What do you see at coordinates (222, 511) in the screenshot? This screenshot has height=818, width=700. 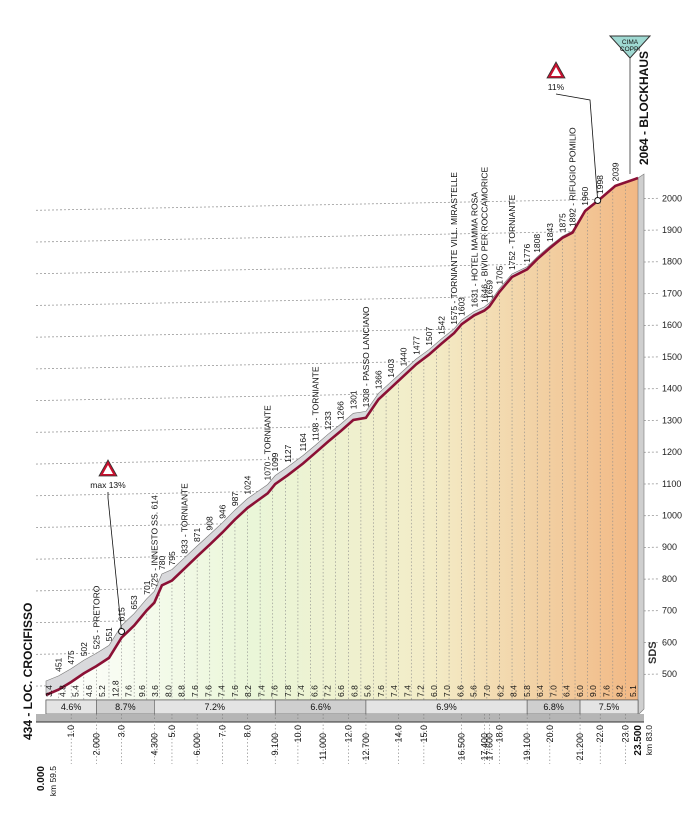 I see `altitude-label: 946` at bounding box center [222, 511].